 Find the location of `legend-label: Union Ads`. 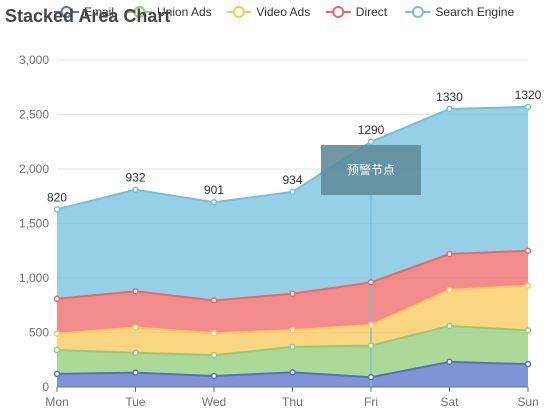

legend-label: Union Ads is located at coordinates (184, 12).